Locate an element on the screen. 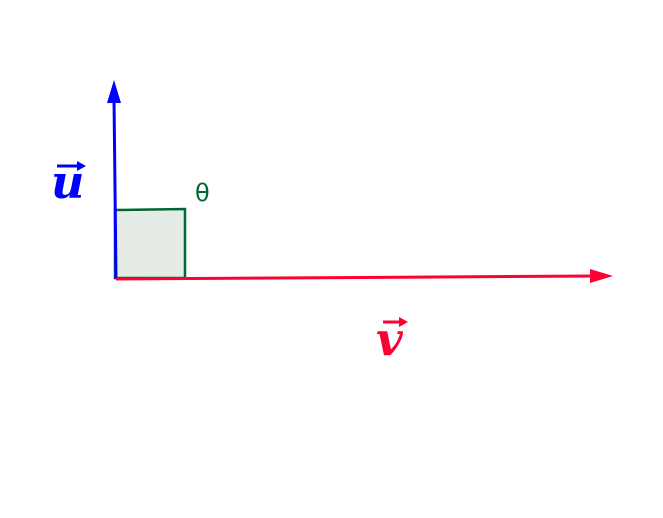  vector-u-label: u is located at coordinates (67, 182).